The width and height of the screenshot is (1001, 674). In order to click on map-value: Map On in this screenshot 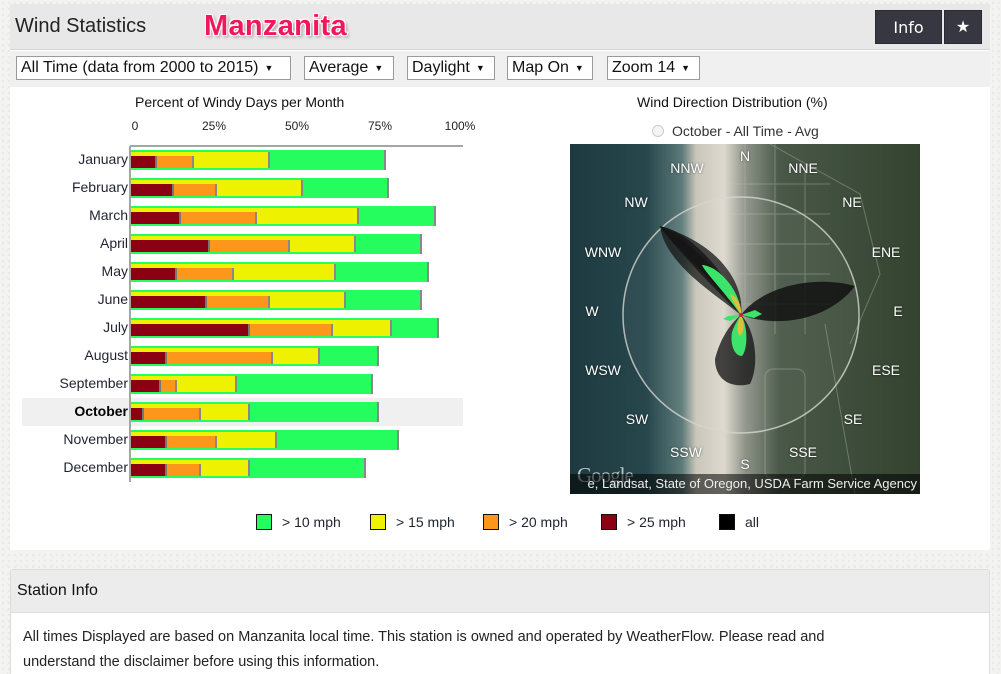, I will do `click(540, 67)`.